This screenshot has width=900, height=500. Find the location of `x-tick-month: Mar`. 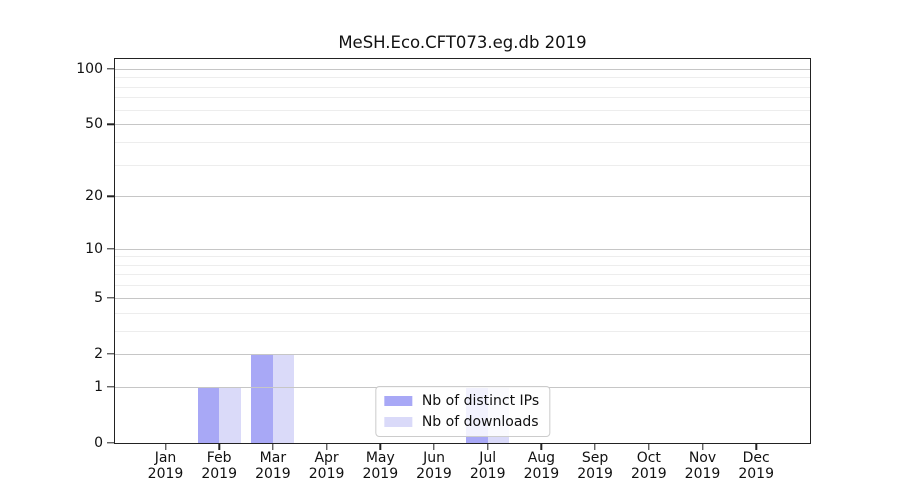

x-tick-month: Mar is located at coordinates (273, 458).